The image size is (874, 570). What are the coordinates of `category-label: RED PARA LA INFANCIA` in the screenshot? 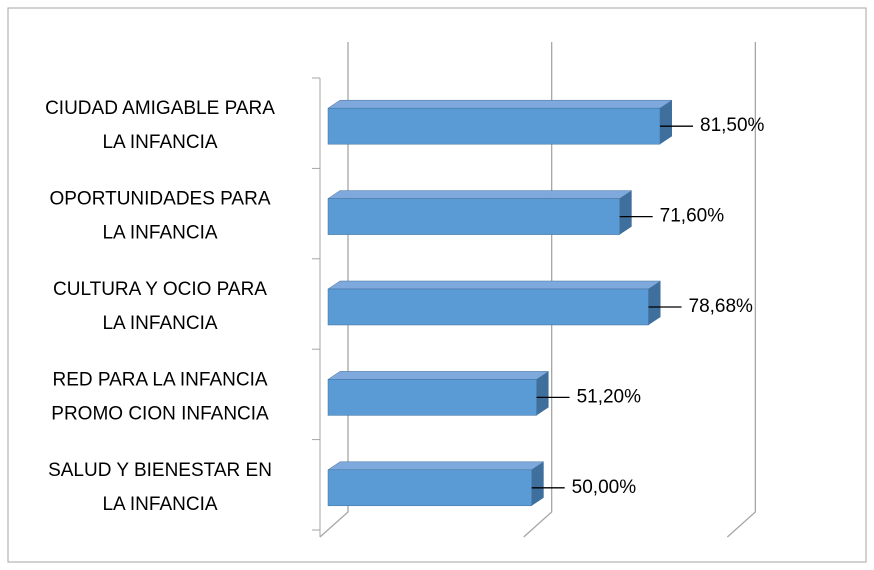 It's located at (159, 379).